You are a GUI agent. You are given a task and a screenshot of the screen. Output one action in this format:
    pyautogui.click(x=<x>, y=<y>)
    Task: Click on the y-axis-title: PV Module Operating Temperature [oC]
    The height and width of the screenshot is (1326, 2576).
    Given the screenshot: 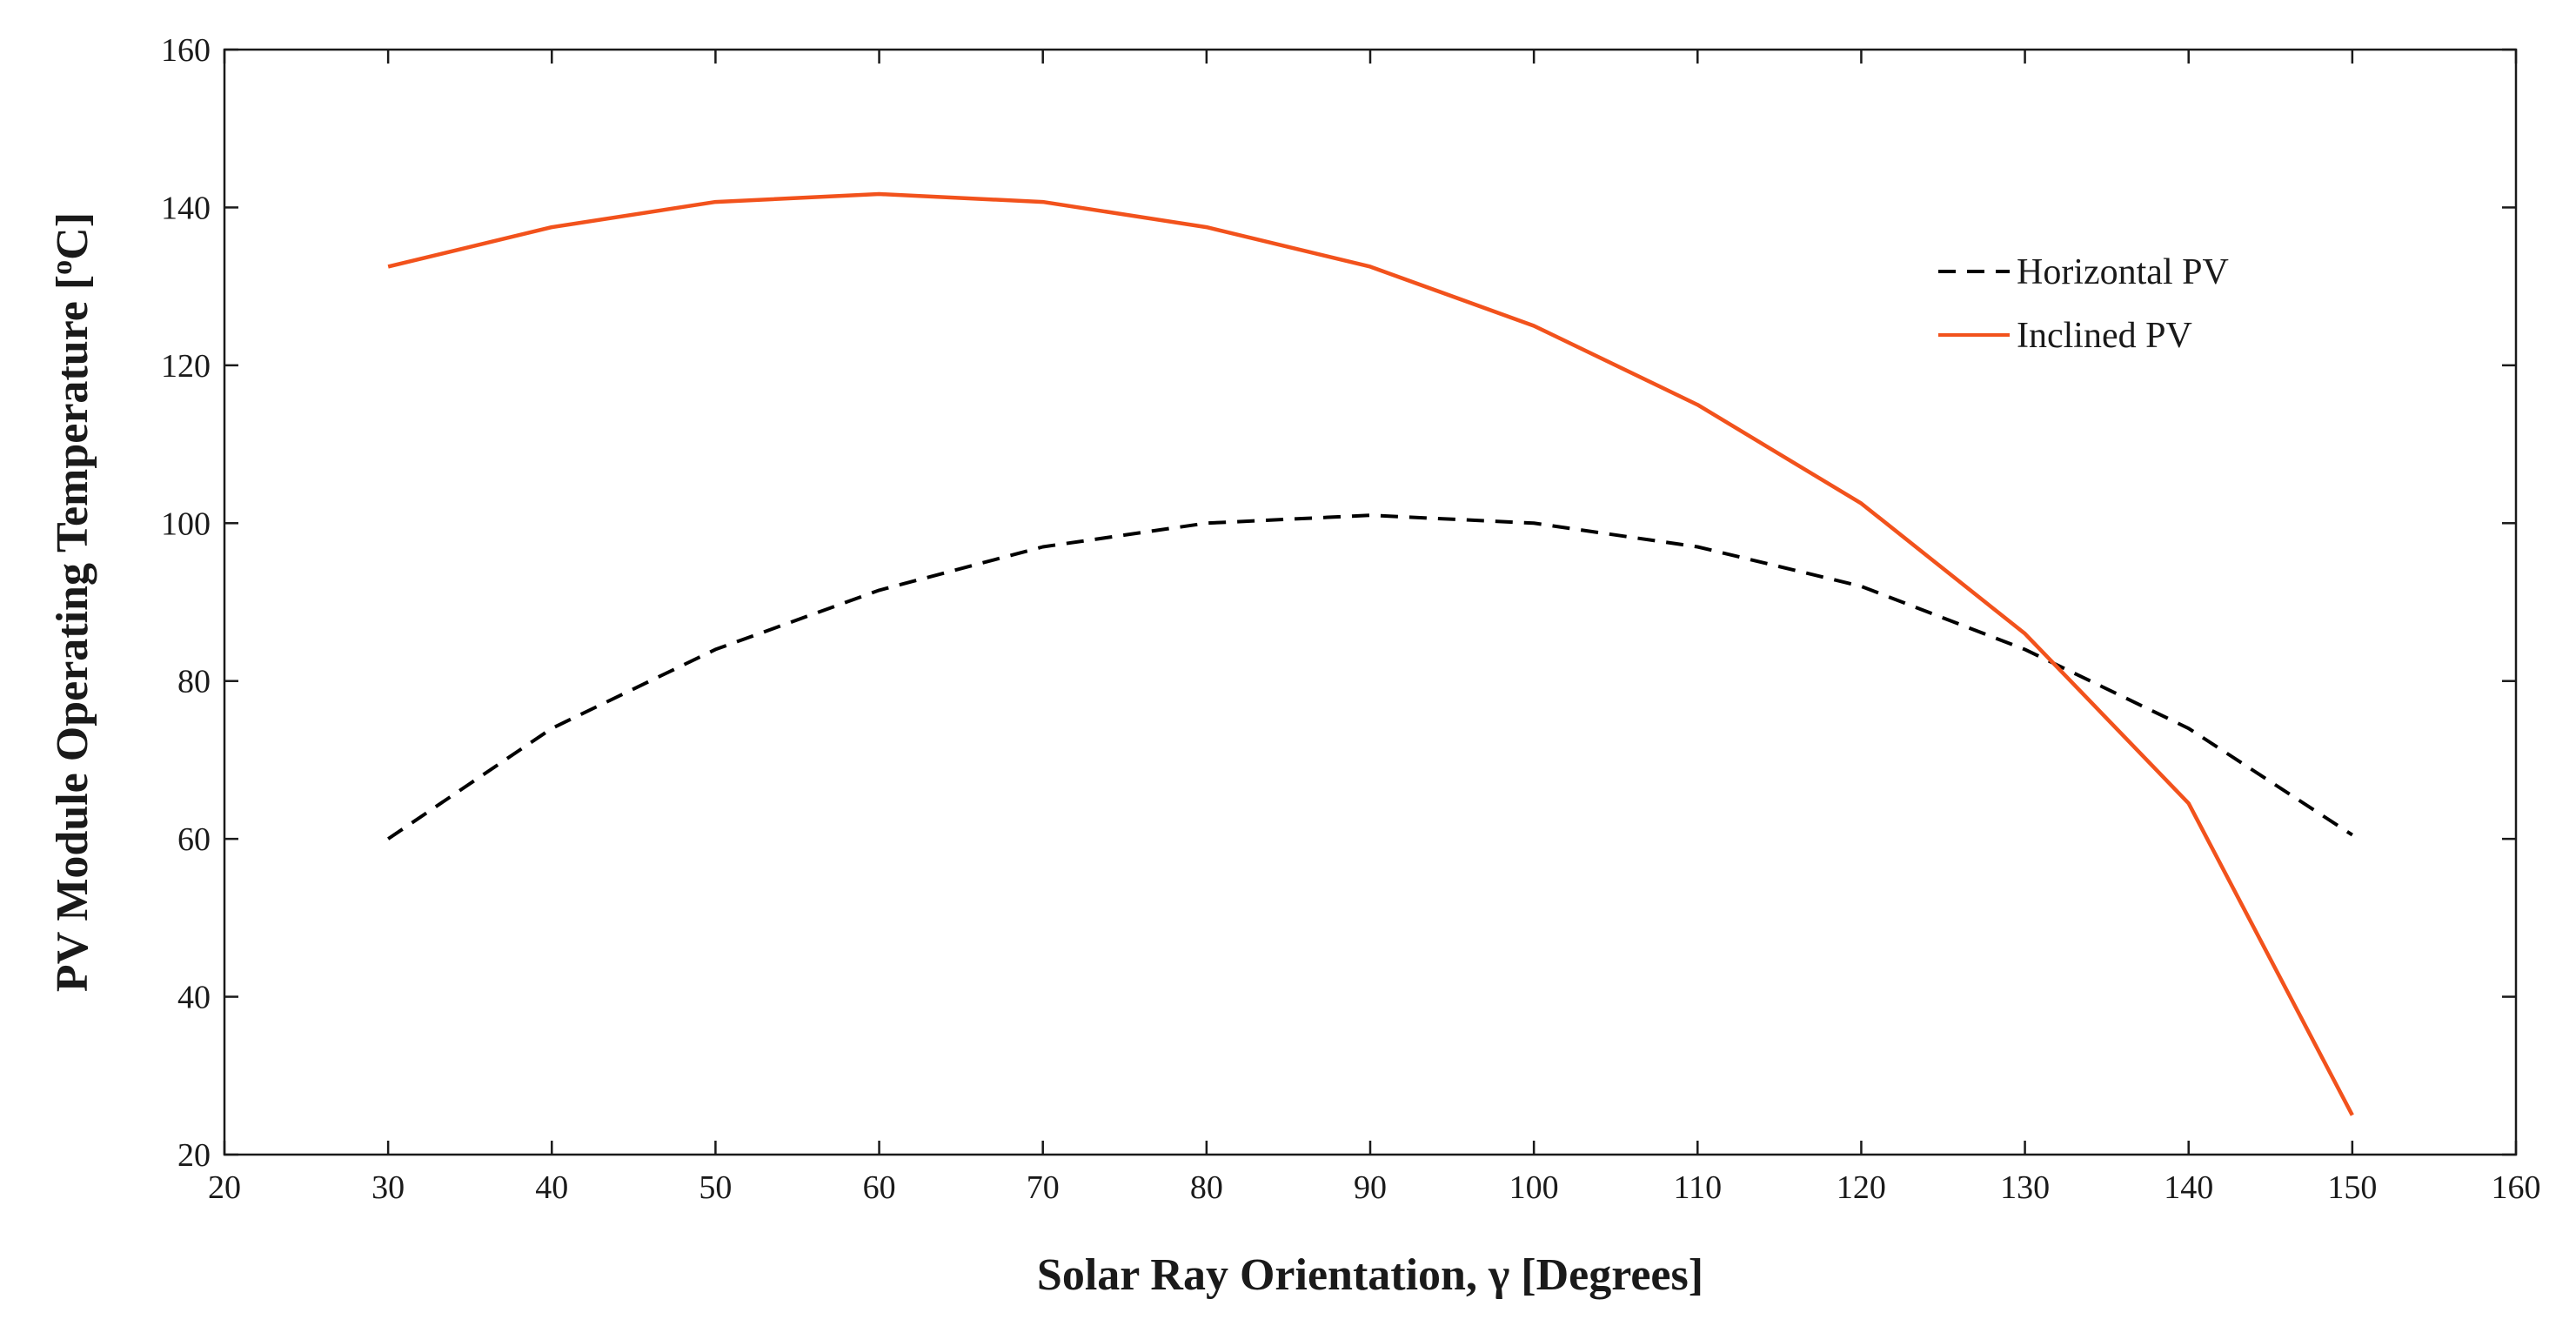 What is the action you would take?
    pyautogui.click(x=72, y=602)
    